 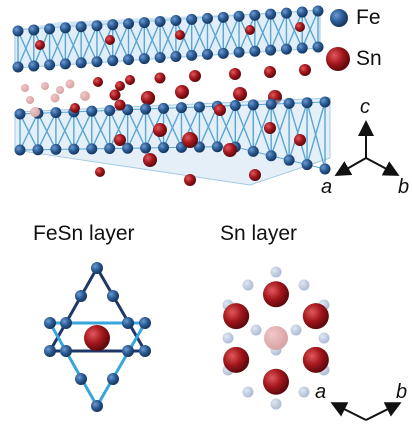 What do you see at coordinates (339, 18) in the screenshot?
I see `fe-legend-icon` at bounding box center [339, 18].